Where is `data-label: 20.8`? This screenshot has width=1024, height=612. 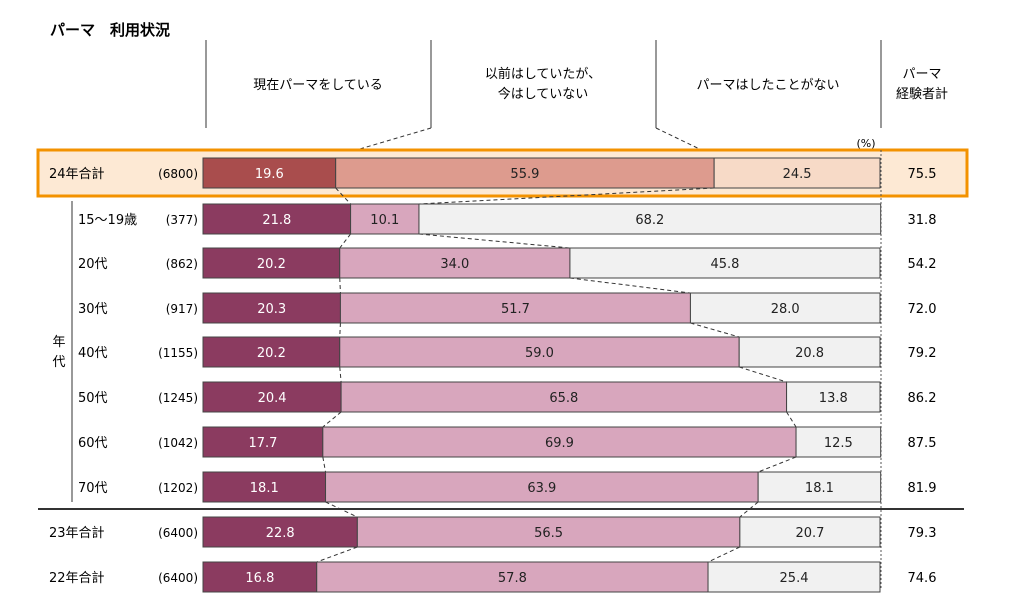 data-label: 20.8 is located at coordinates (809, 353).